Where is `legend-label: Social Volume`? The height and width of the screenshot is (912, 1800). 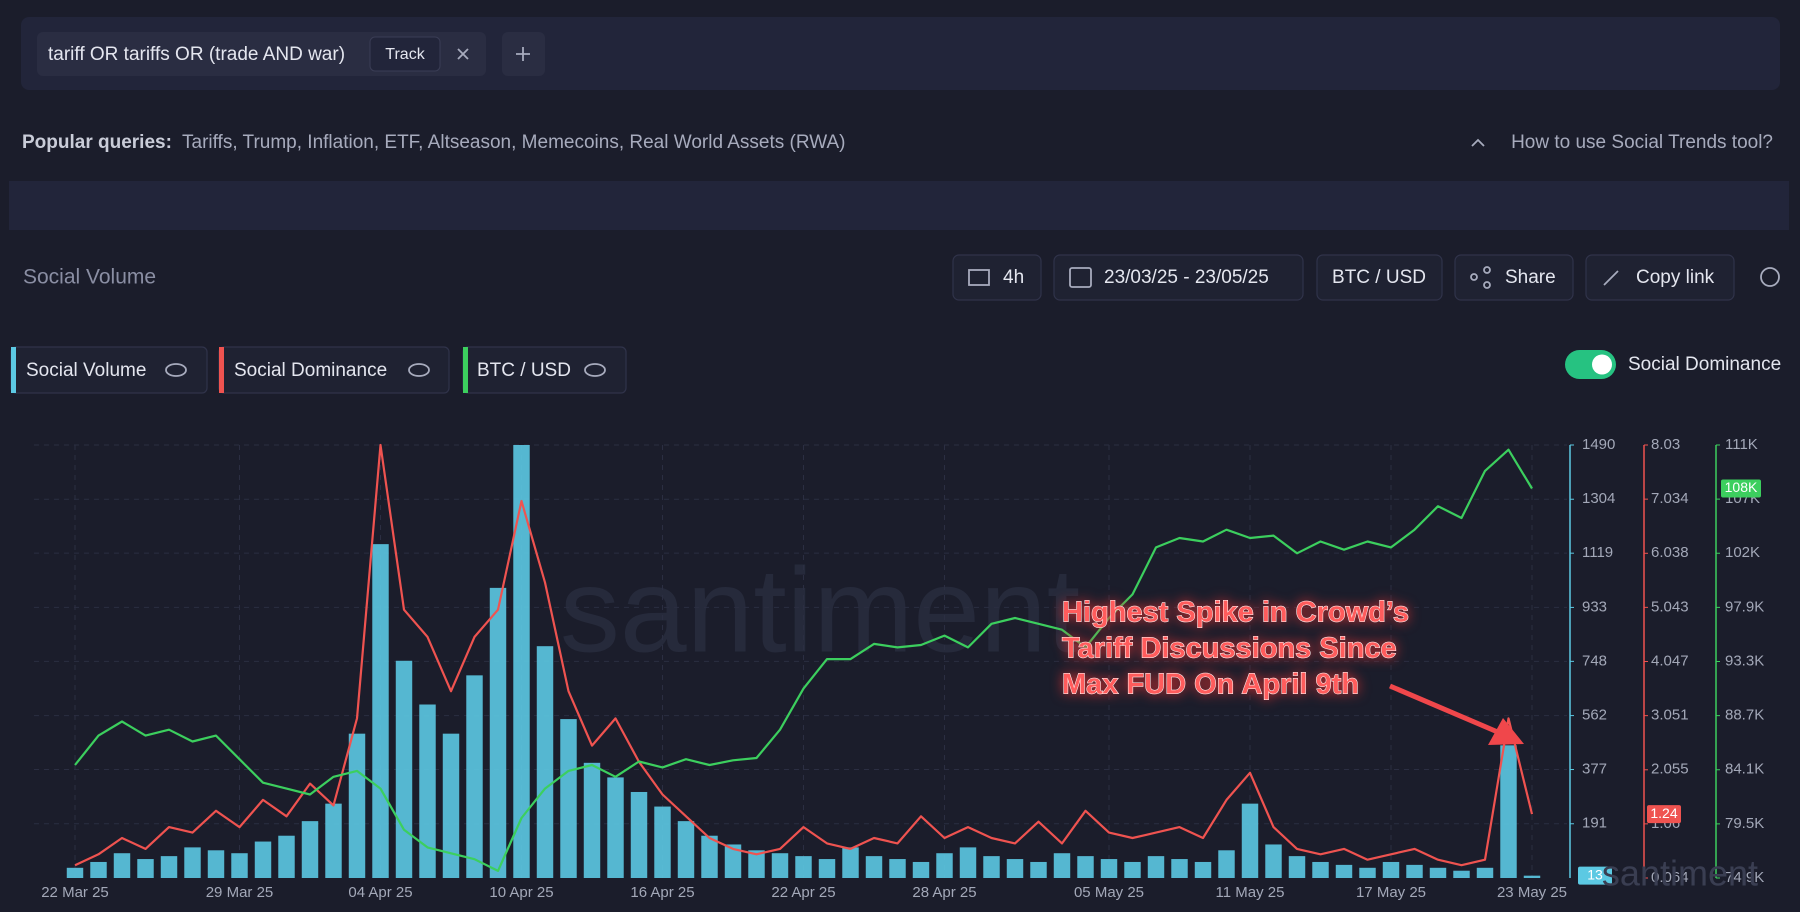 legend-label: Social Volume is located at coordinates (86, 370).